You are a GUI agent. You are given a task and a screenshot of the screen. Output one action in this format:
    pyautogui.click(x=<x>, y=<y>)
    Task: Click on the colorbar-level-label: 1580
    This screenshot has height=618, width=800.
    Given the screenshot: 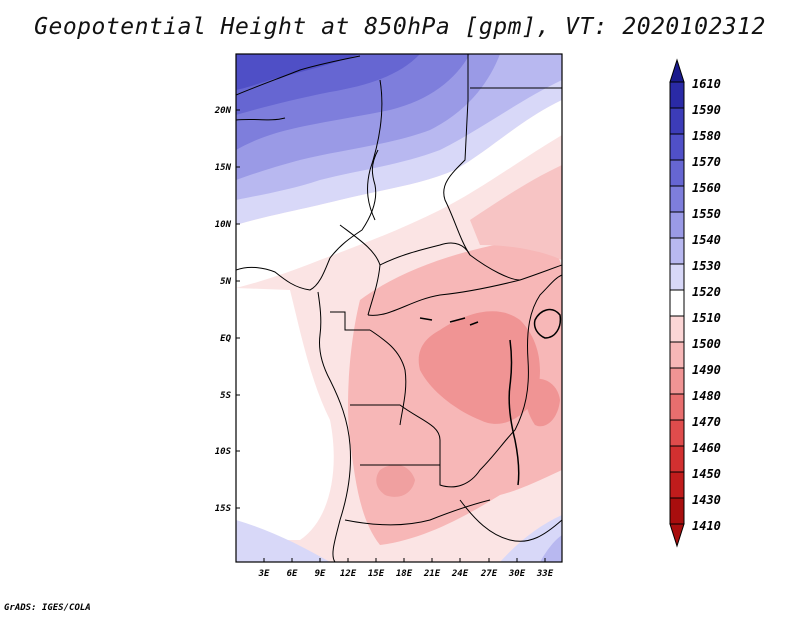 What is the action you would take?
    pyautogui.click(x=706, y=136)
    